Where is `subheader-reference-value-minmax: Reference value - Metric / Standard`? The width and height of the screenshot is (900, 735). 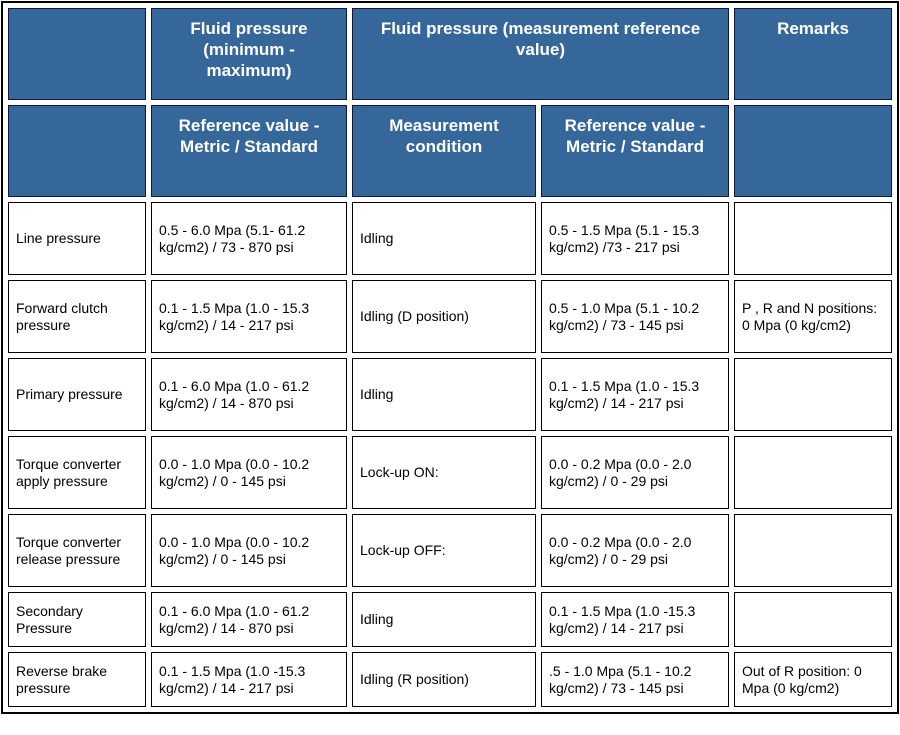 subheader-reference-value-minmax: Reference value - Metric / Standard is located at coordinates (249, 151).